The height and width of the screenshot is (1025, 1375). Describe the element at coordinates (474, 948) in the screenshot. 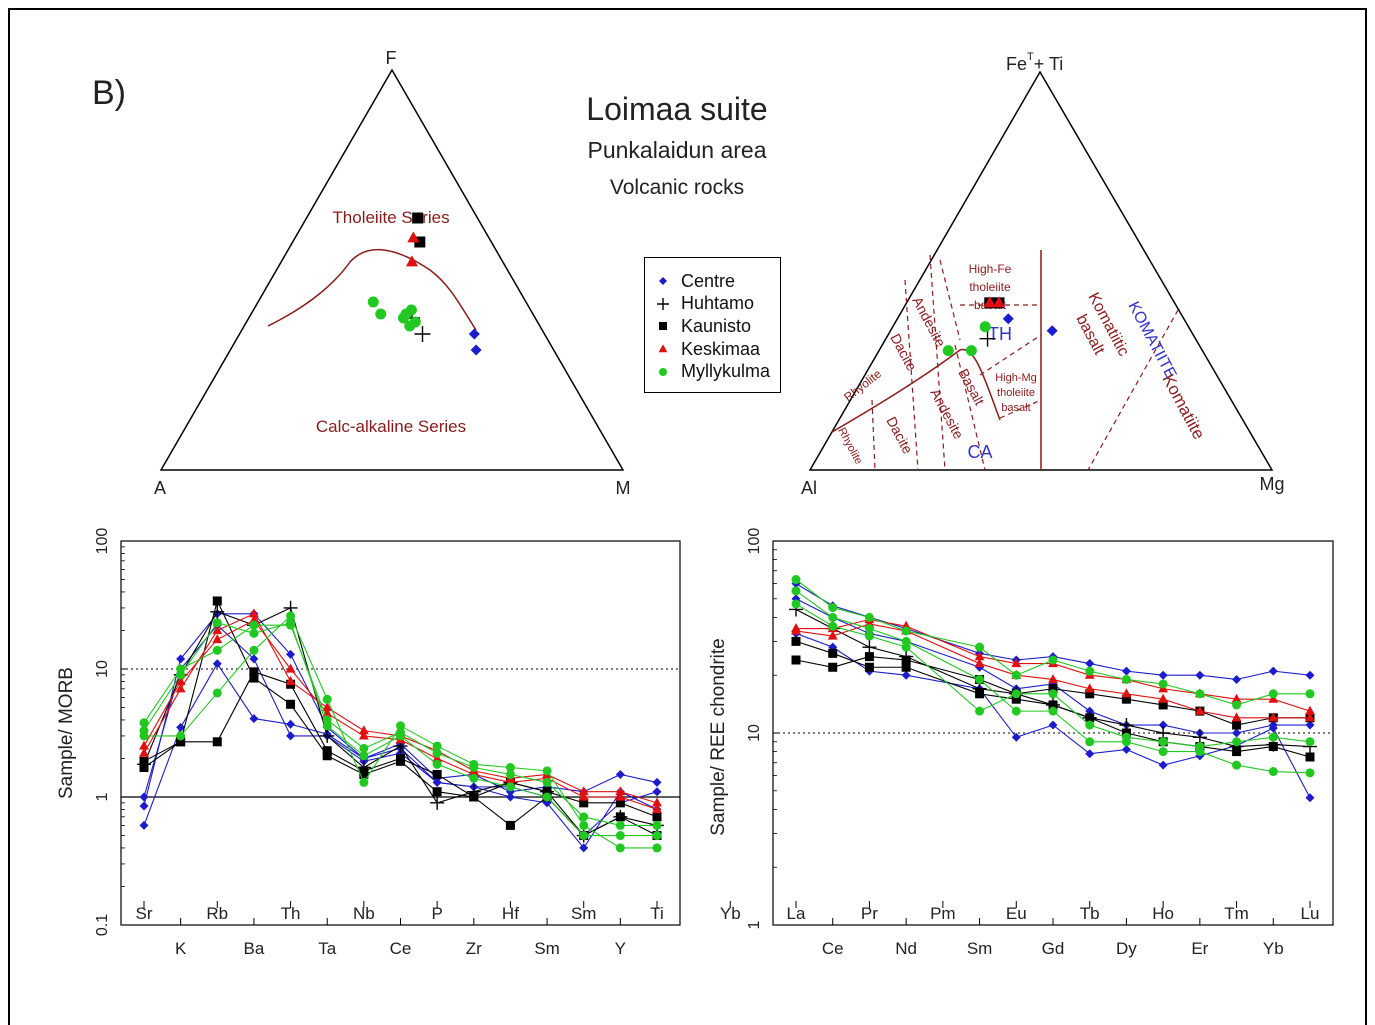

I see `morb-xtick-bottom-label: Zr` at that location.